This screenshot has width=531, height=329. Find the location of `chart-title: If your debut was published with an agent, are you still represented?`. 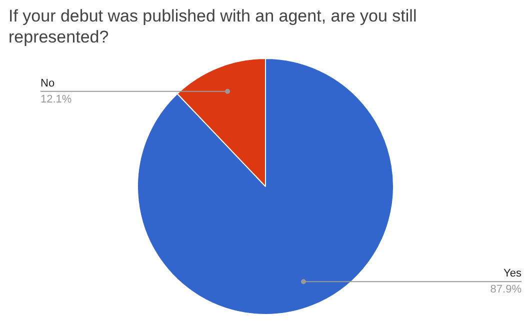

chart-title: If your debut was published with an agent, are you still represented? is located at coordinates (212, 26).